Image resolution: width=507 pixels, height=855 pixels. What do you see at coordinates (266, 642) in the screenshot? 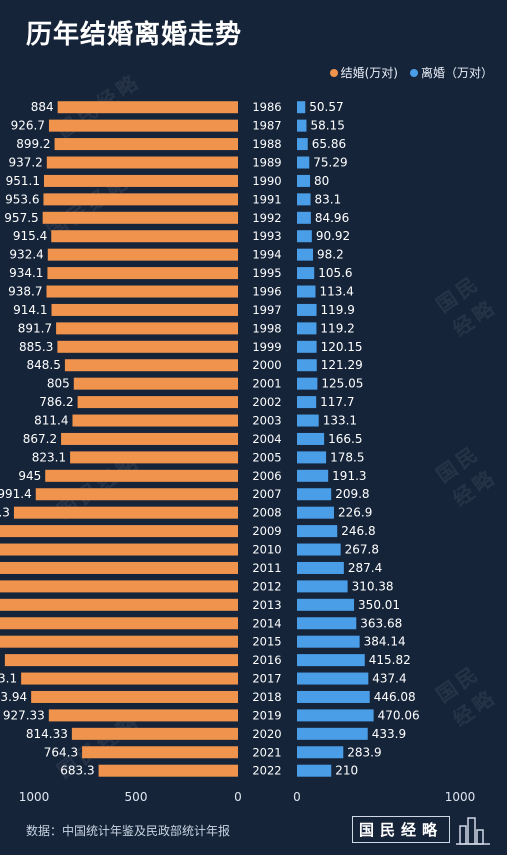
I see `year-label: 2015` at bounding box center [266, 642].